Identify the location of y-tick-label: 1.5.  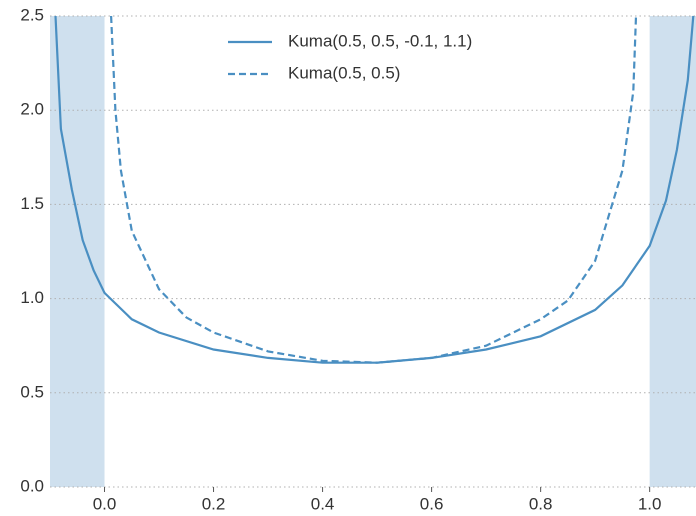
(32, 203).